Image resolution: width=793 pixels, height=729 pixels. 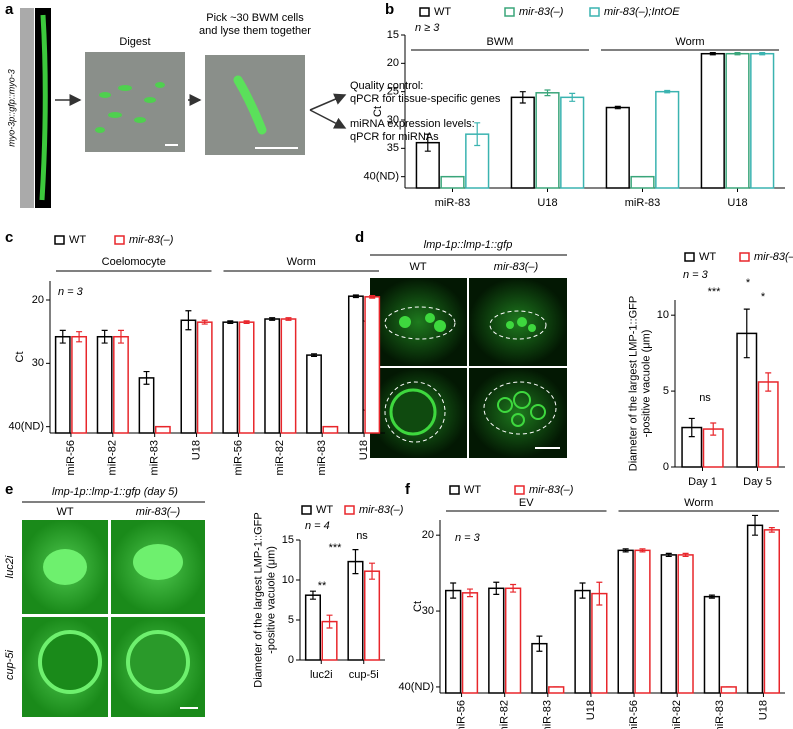 What do you see at coordinates (321, 675) in the screenshot?
I see `x-tick-label: luc2i` at bounding box center [321, 675].